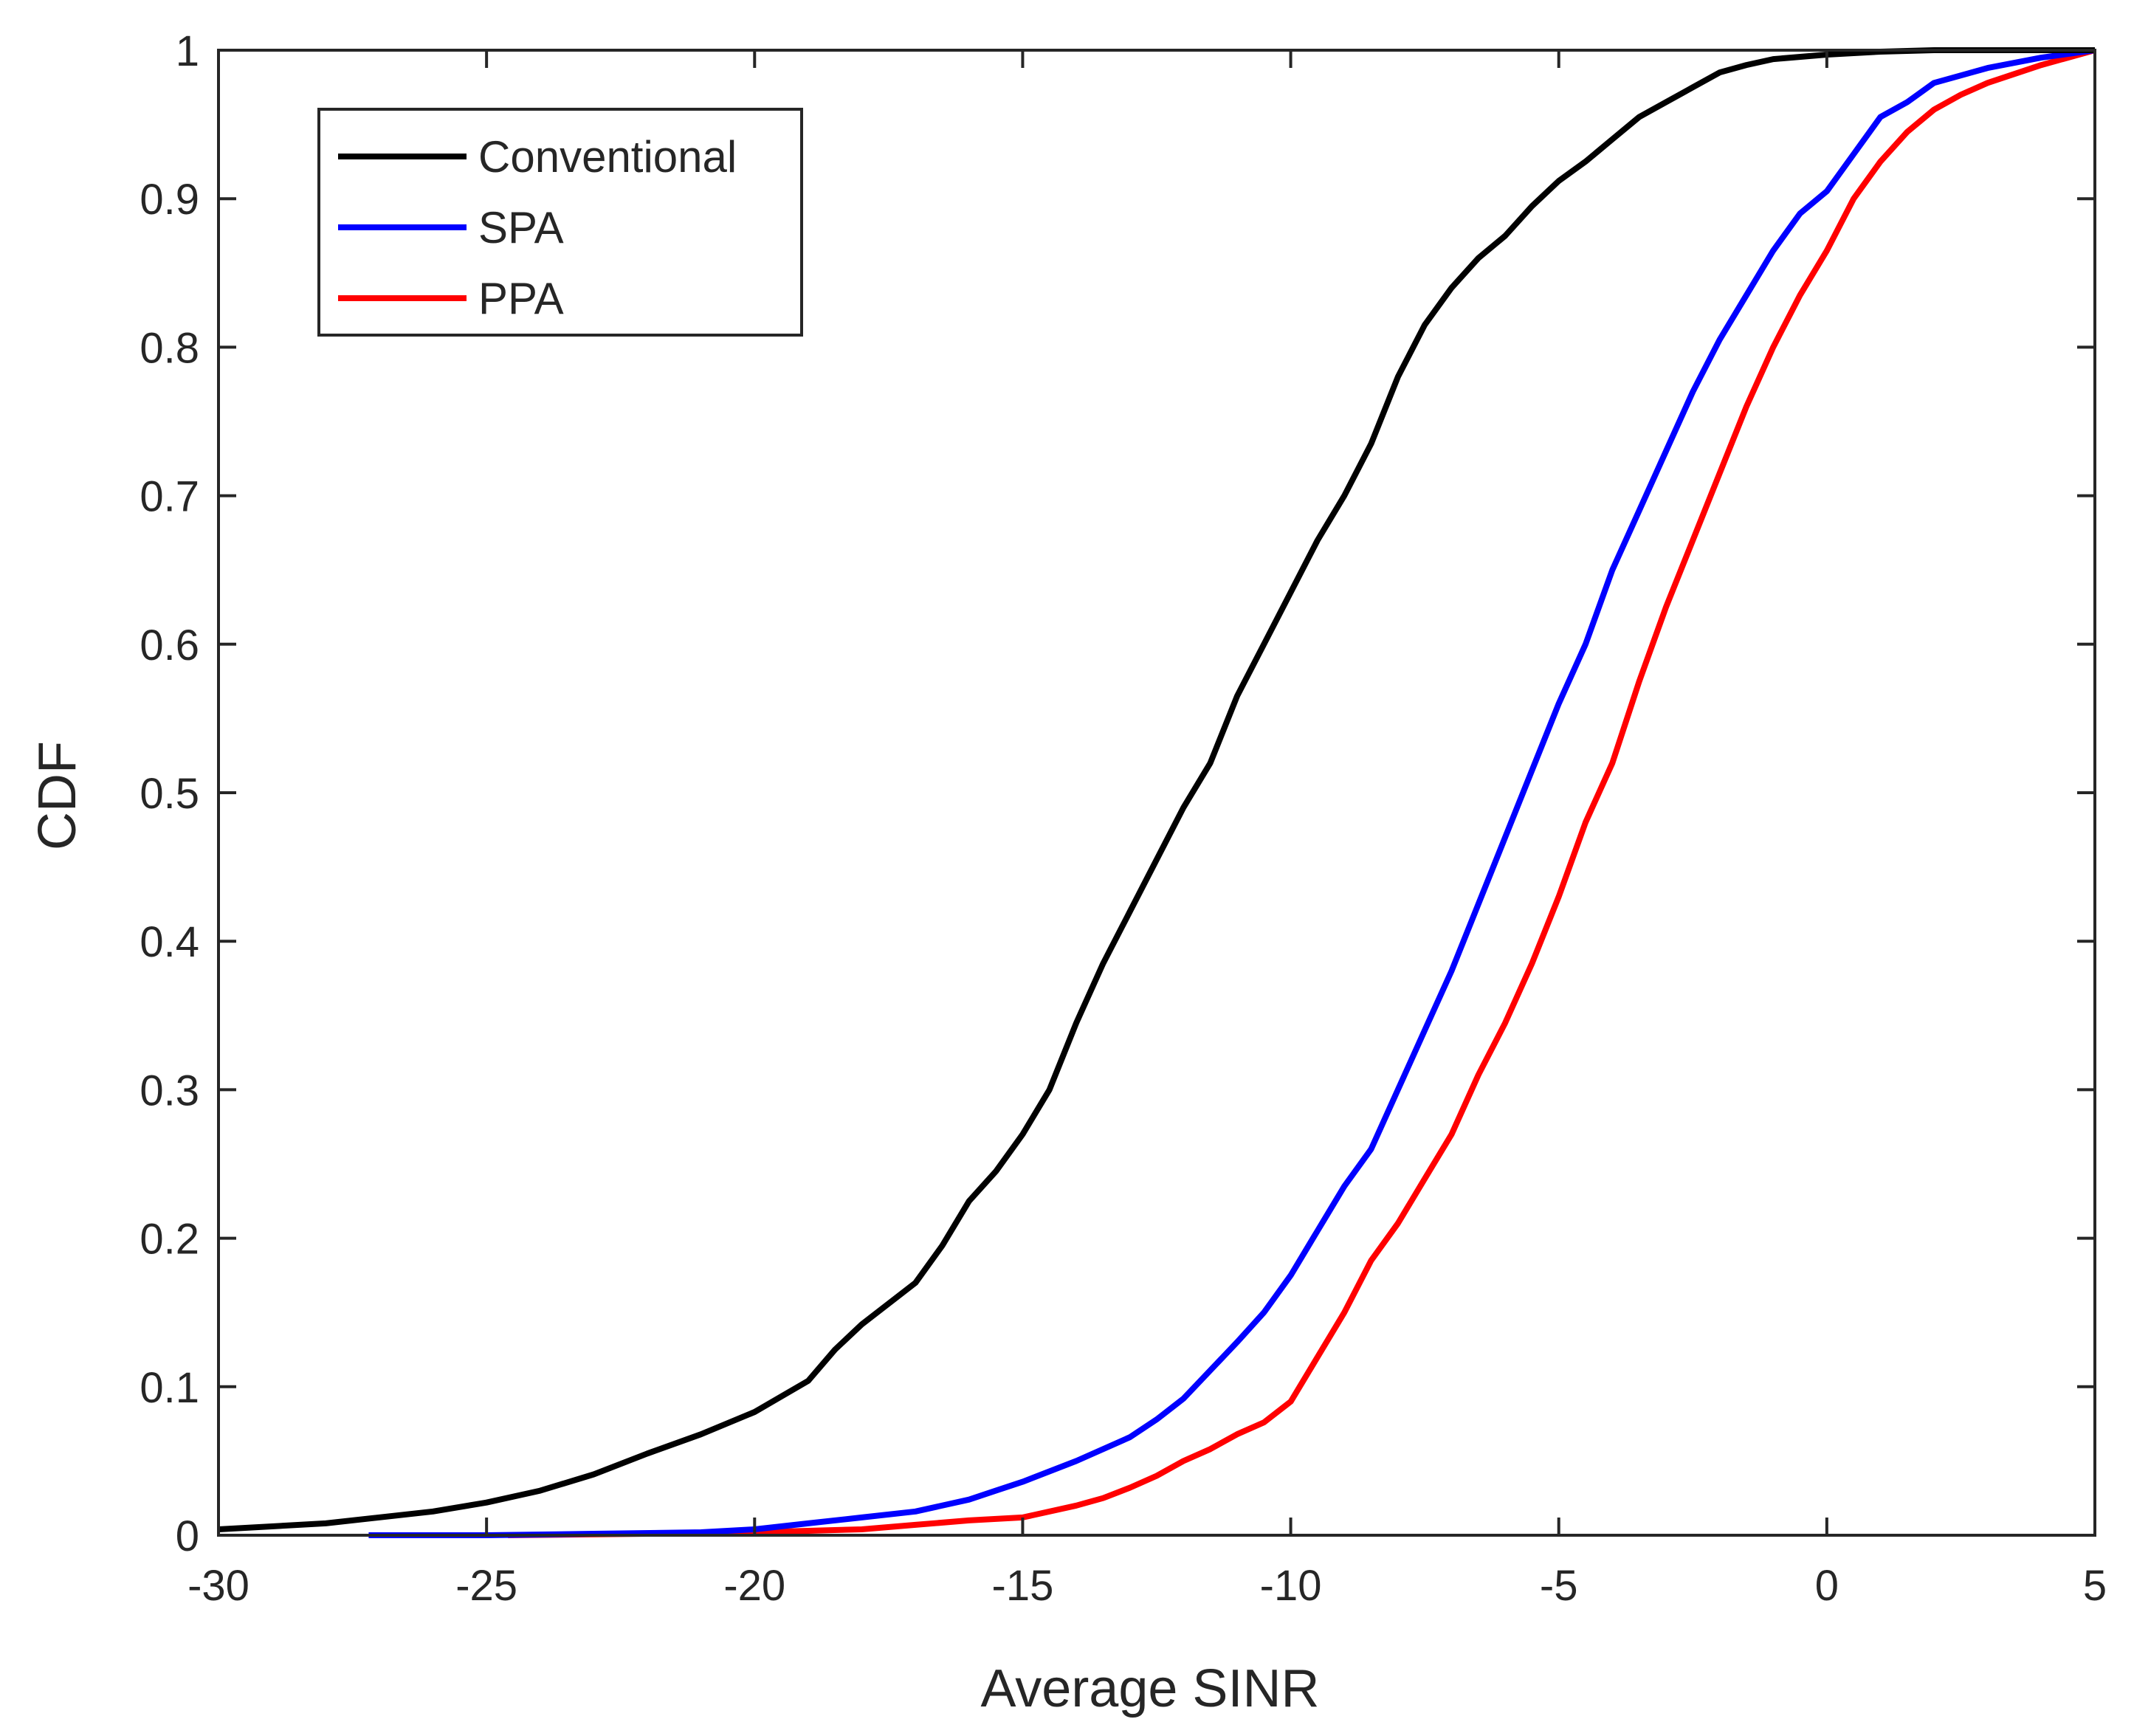  Describe the element at coordinates (486, 1586) in the screenshot. I see `x-tick-label: -25` at that location.